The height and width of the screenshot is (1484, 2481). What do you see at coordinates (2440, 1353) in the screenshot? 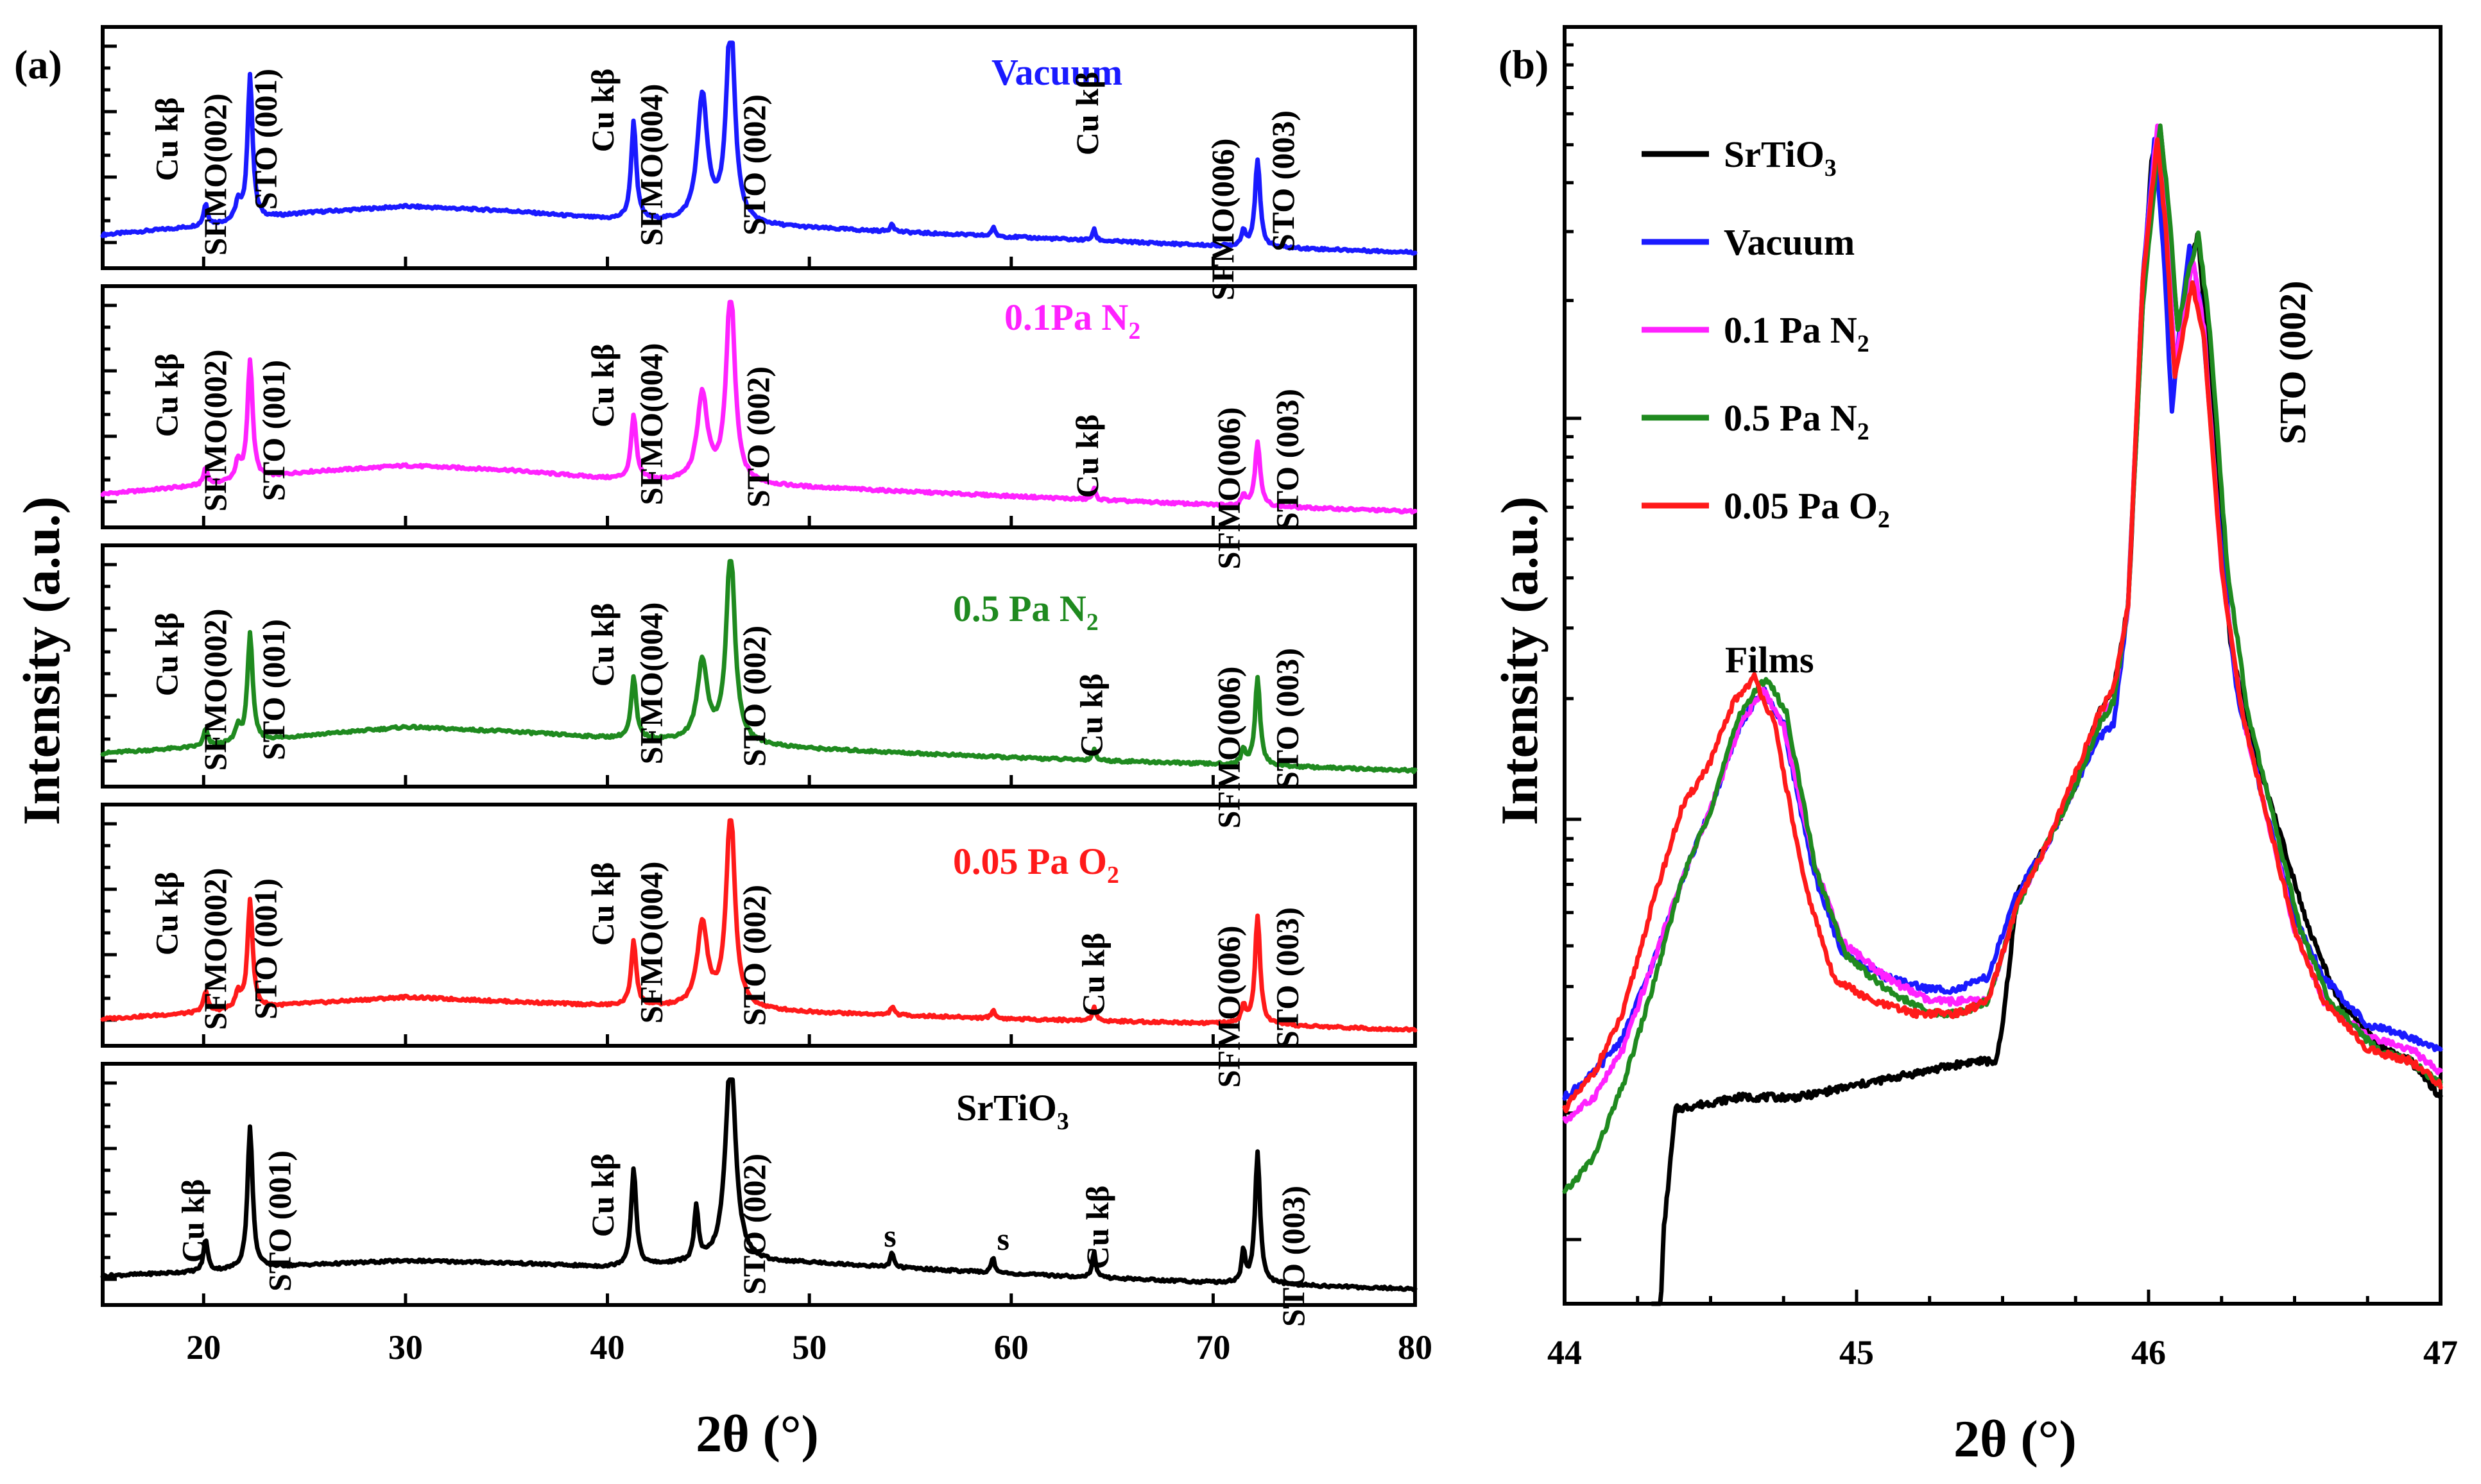
I see `panel-b-x-tick-label: 47` at bounding box center [2440, 1353].